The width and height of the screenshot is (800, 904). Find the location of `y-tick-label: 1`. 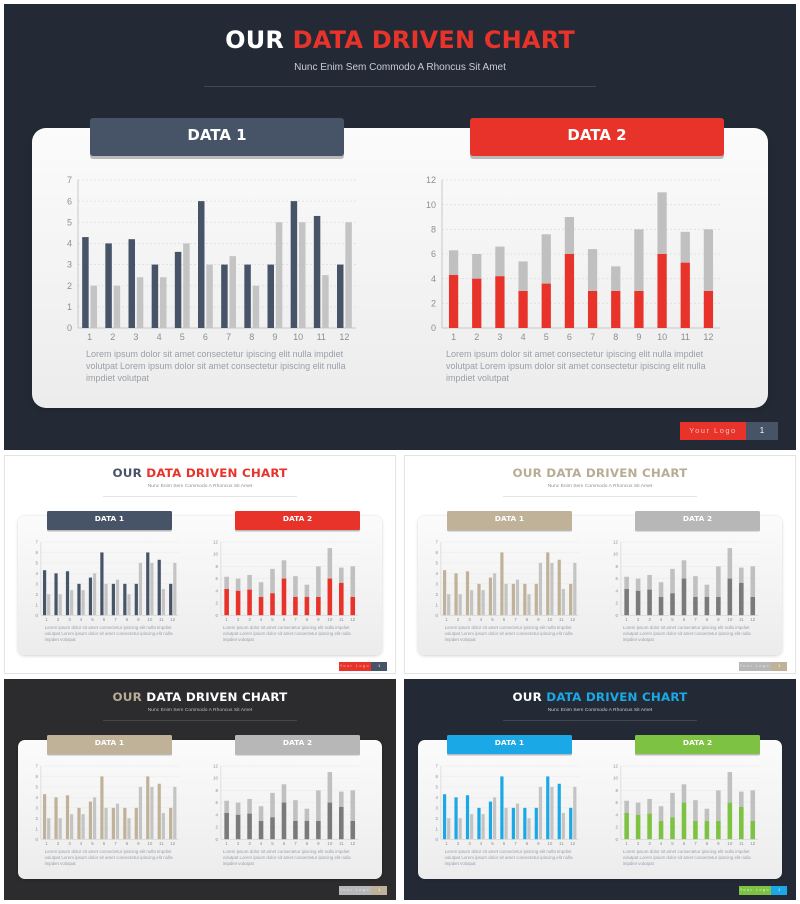

y-tick-label: 1 is located at coordinates (36, 828).